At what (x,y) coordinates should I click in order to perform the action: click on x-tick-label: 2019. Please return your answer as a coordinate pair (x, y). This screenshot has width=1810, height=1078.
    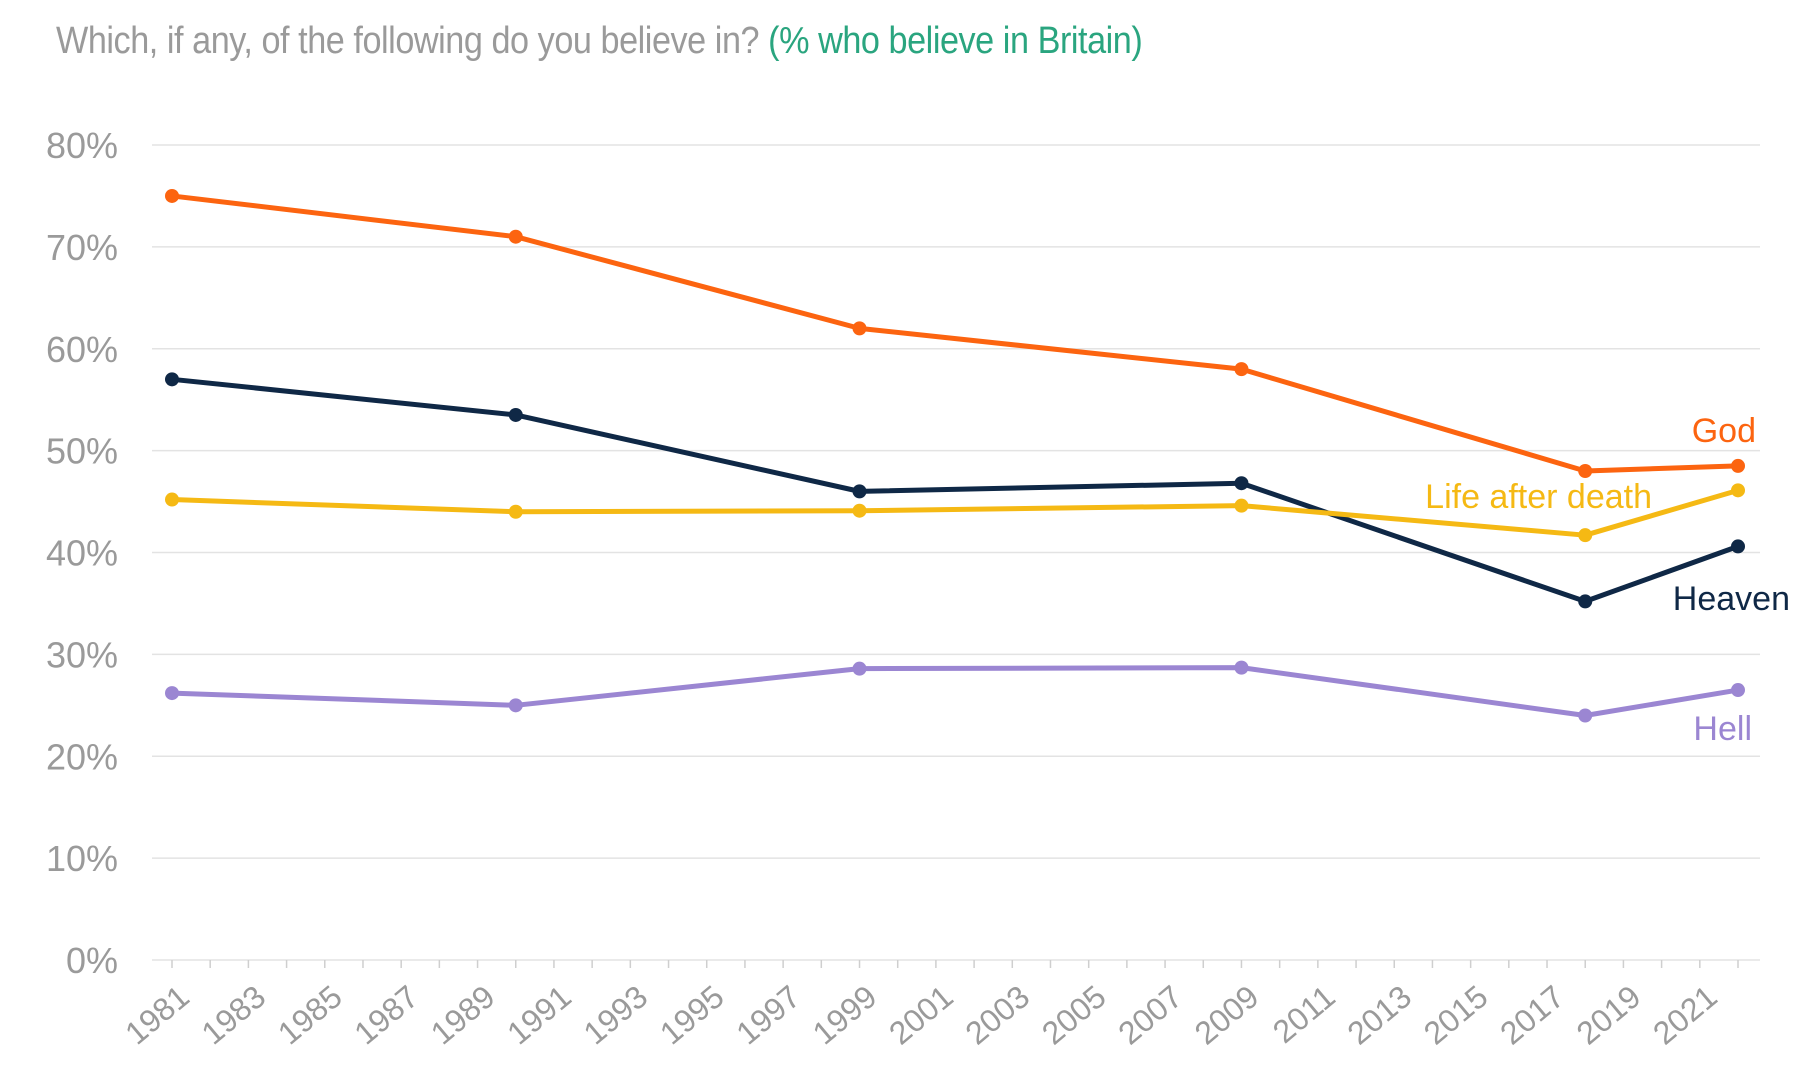
    Looking at the image, I should click on (1609, 1014).